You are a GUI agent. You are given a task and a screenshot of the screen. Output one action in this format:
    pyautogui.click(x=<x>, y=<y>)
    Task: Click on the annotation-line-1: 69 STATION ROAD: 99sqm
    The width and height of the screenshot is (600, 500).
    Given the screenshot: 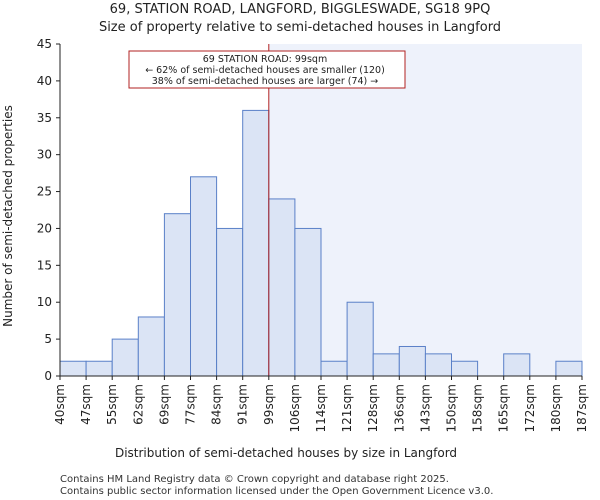 What is the action you would take?
    pyautogui.click(x=265, y=59)
    